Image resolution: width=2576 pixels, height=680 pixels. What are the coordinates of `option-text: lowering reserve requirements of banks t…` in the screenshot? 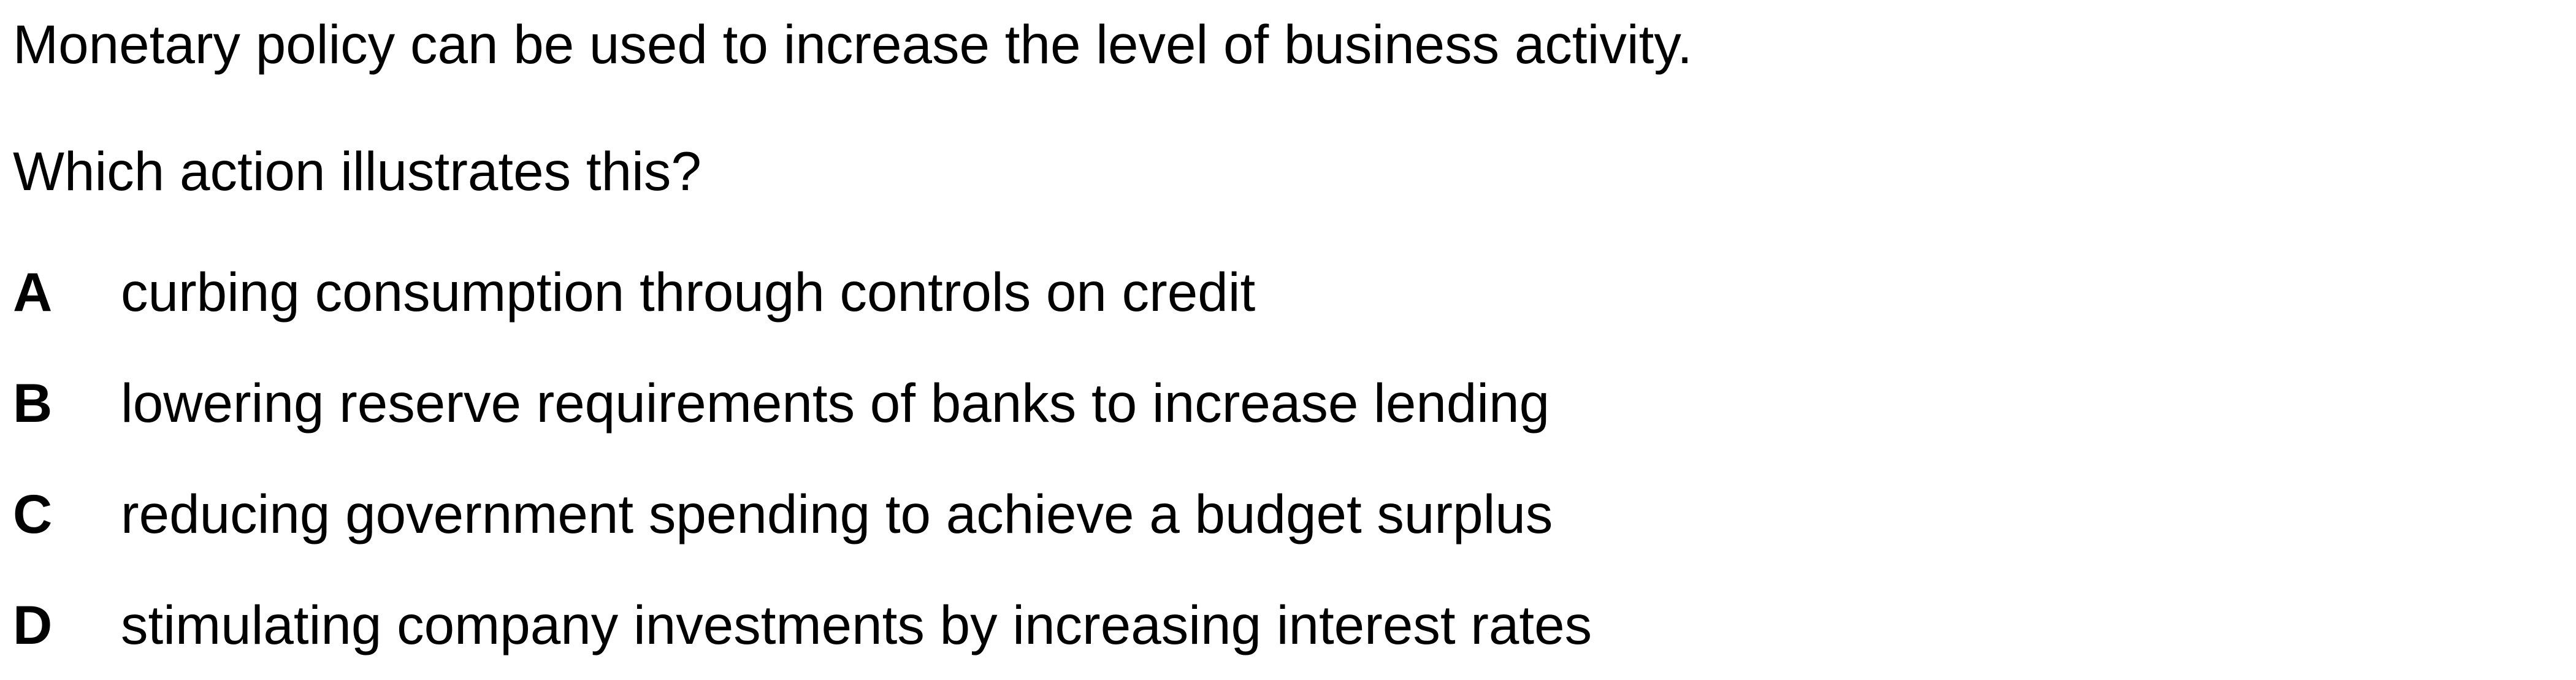 It's located at (835, 403).